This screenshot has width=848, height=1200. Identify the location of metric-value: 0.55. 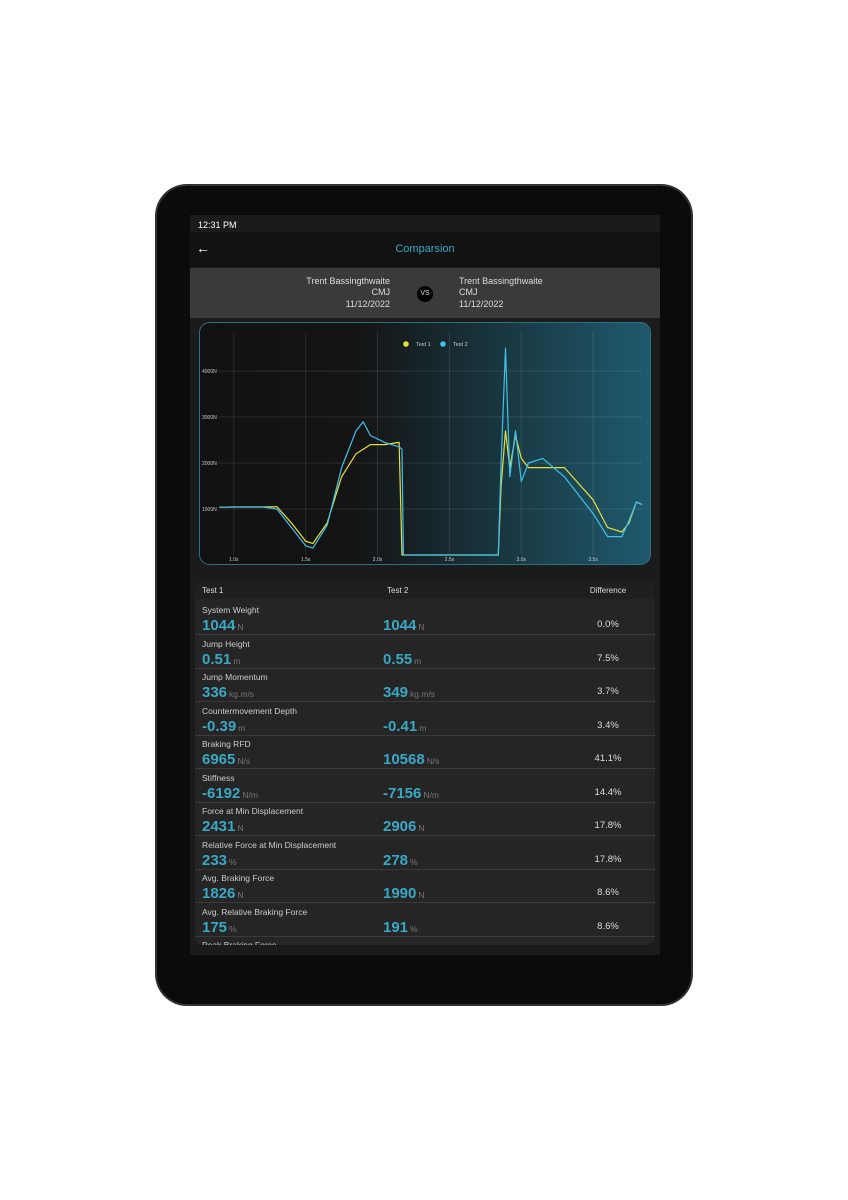
(398, 659).